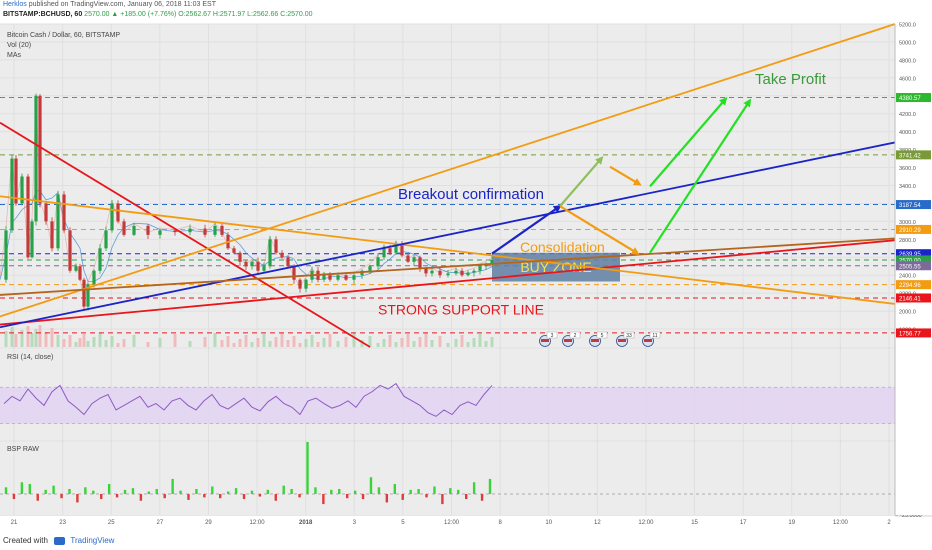 Image resolution: width=932 pixels, height=550 pixels. I want to click on arrow-retest, so click(581, 181).